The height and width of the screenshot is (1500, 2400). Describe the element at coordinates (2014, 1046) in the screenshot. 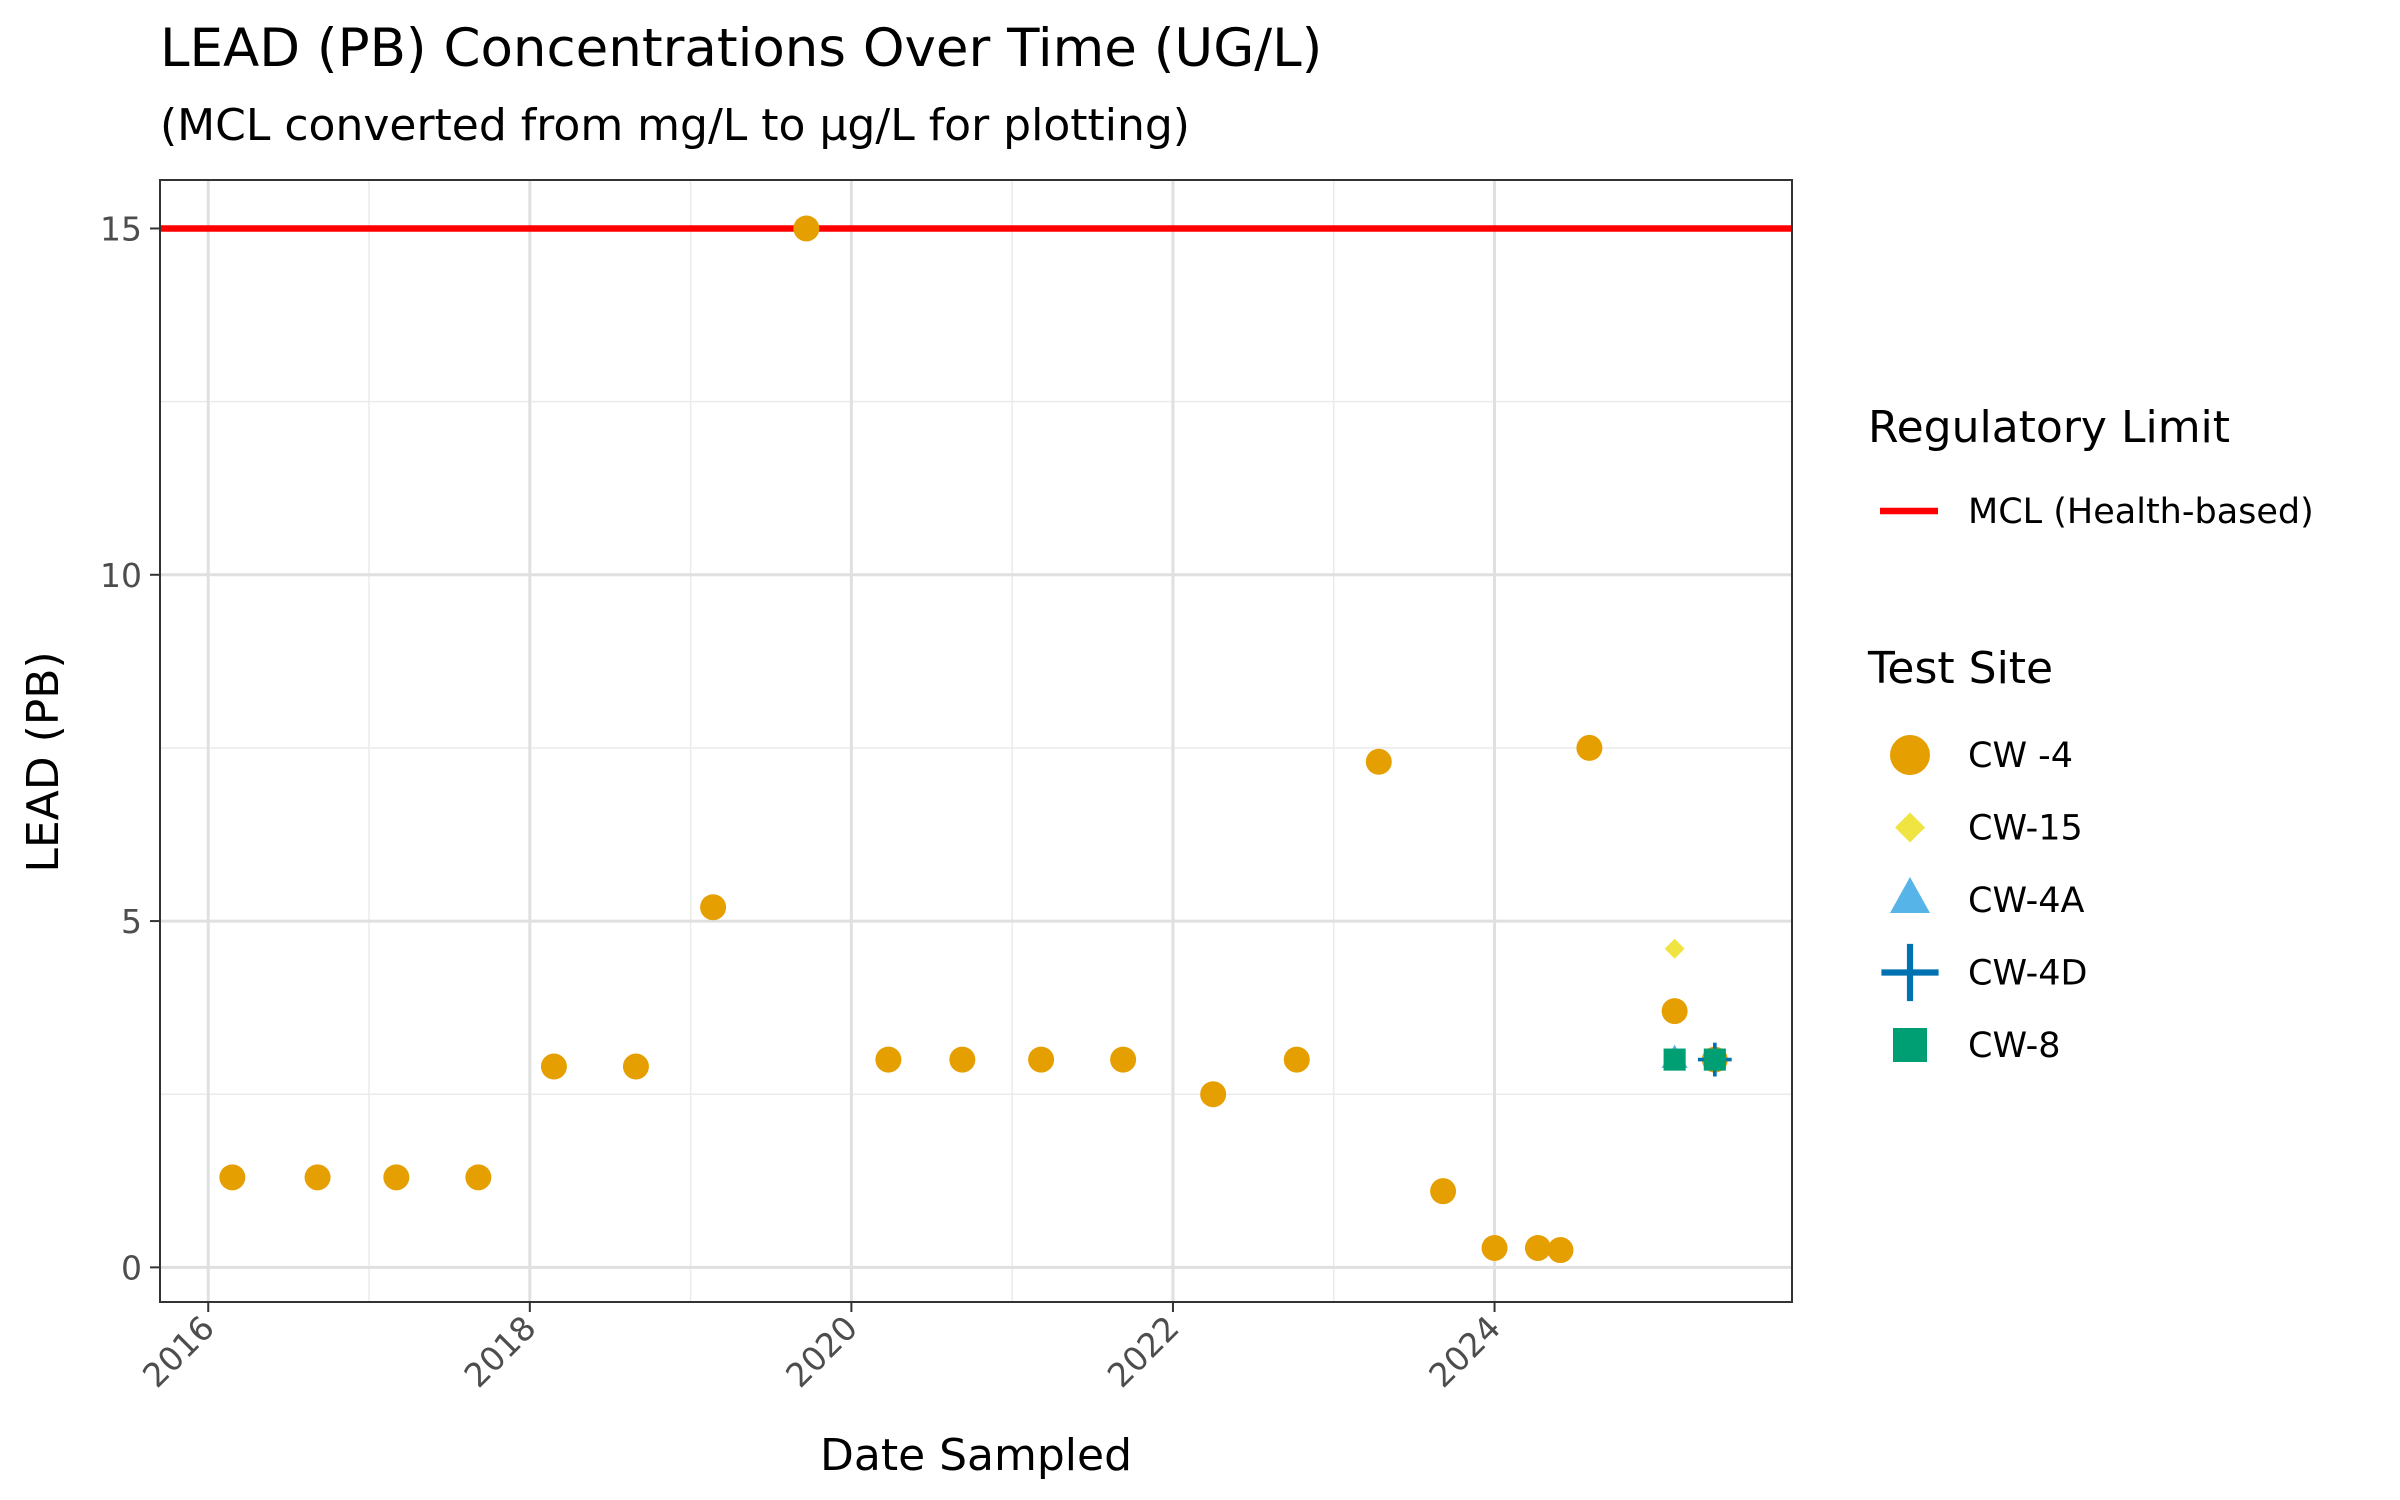

I see `legend-label-cw8: CW-8` at that location.